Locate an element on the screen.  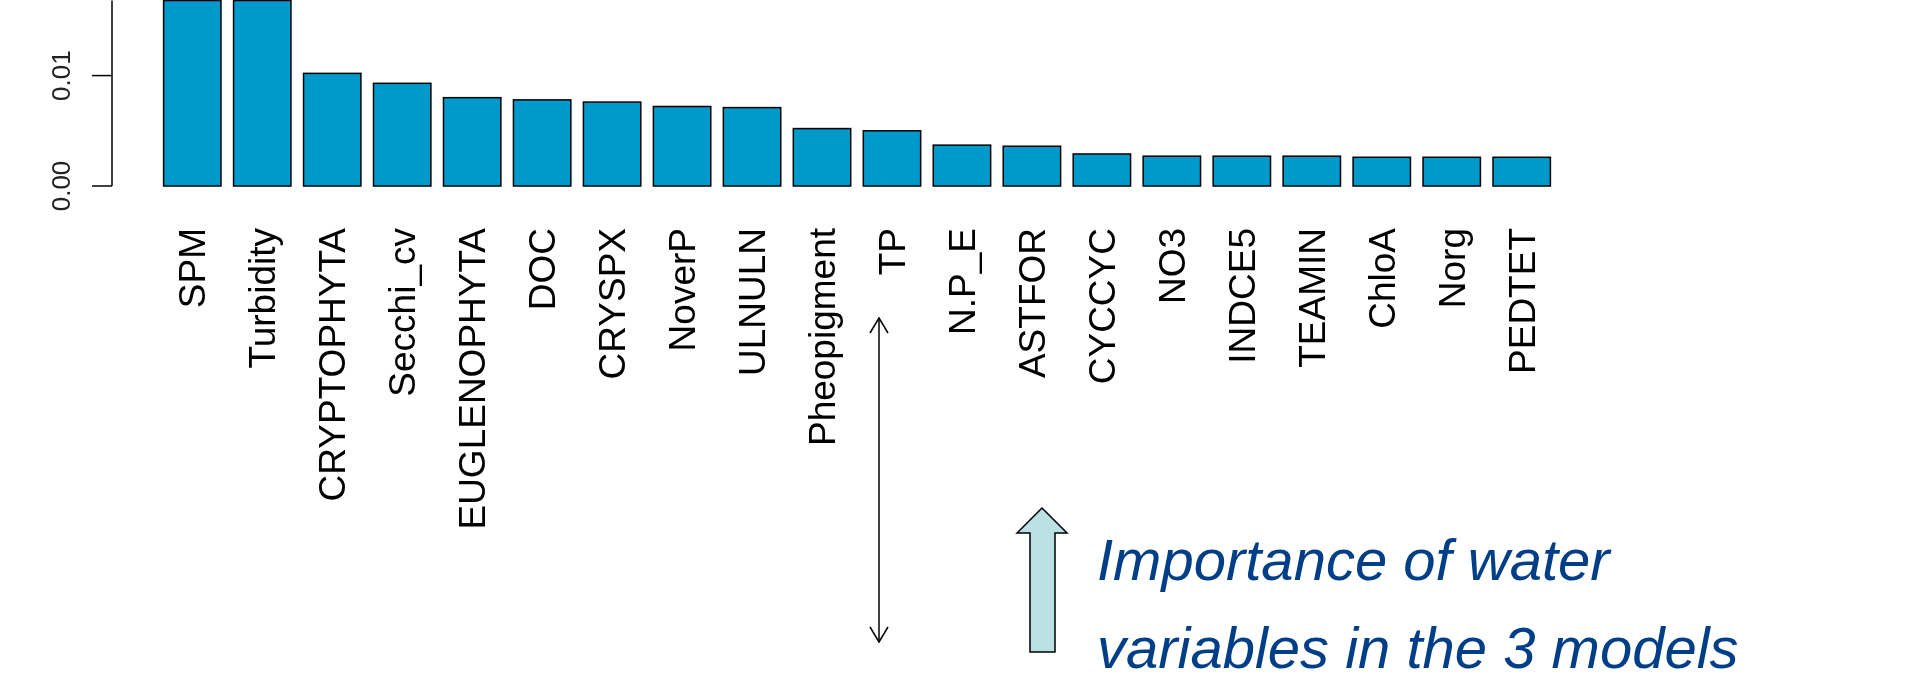
x-tick-label: NoverP is located at coordinates (683, 290).